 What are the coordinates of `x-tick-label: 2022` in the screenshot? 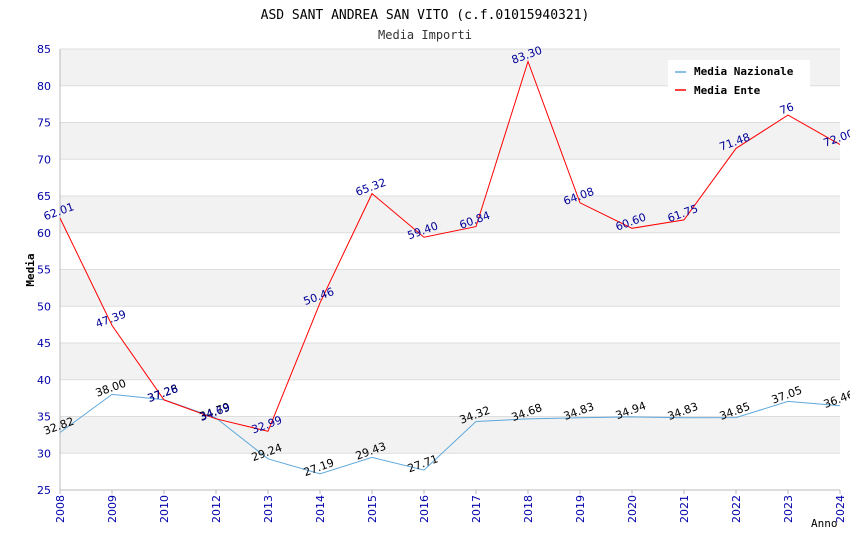 It's located at (736, 509).